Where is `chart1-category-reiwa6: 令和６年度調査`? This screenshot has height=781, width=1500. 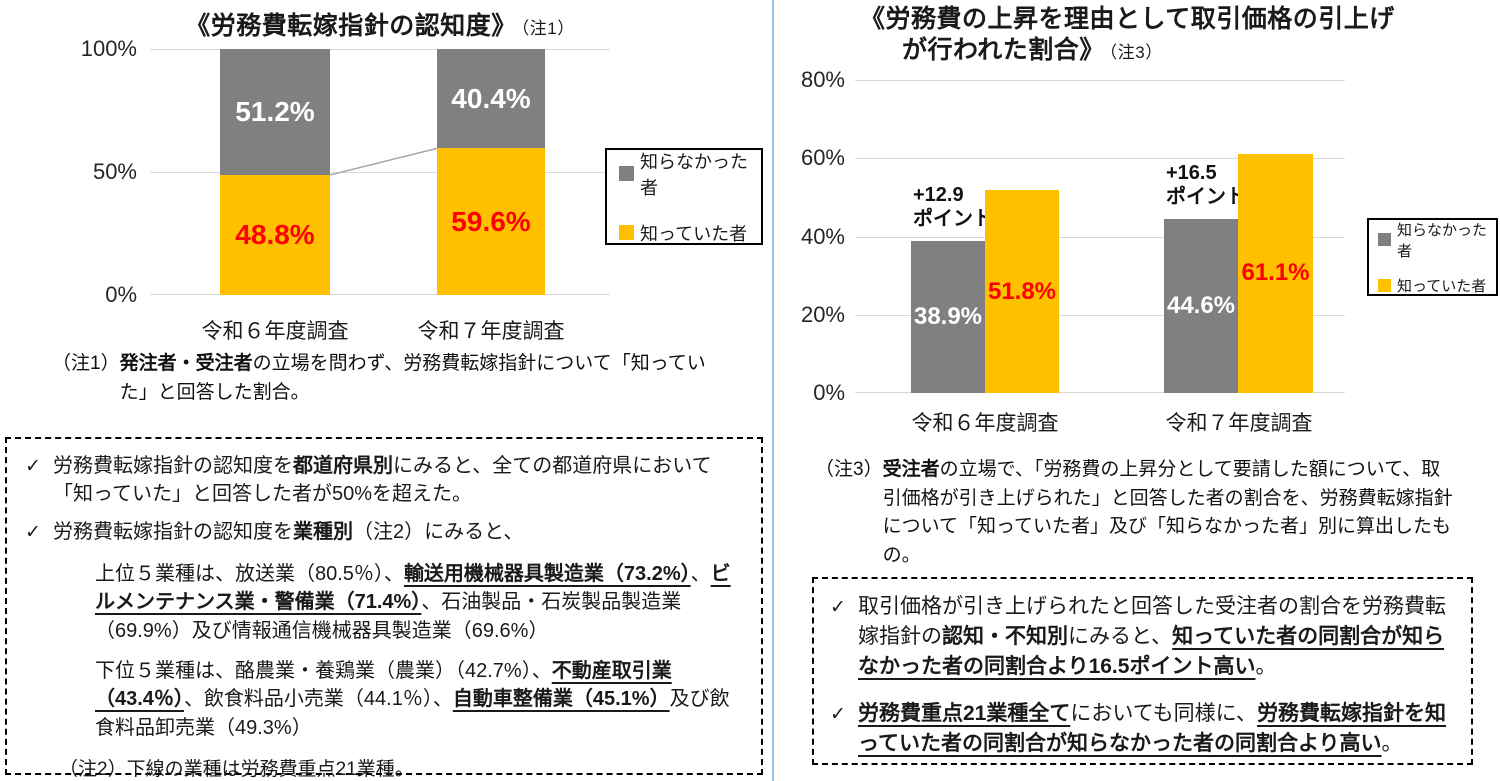 chart1-category-reiwa6: 令和６年度調査 is located at coordinates (275, 331).